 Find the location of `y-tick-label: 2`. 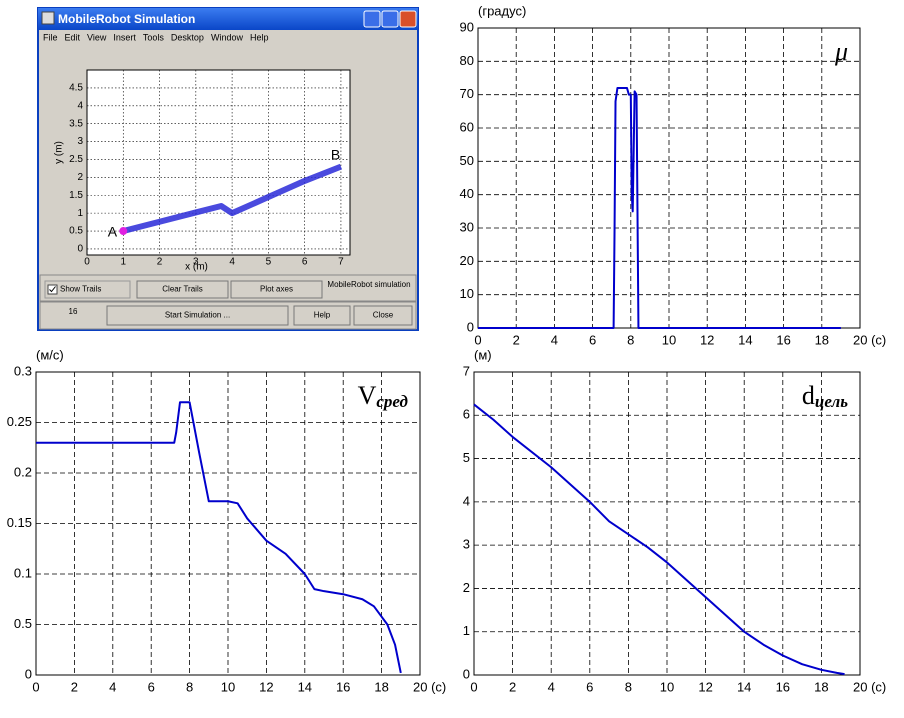

y-tick-label: 2 is located at coordinates (80, 177).